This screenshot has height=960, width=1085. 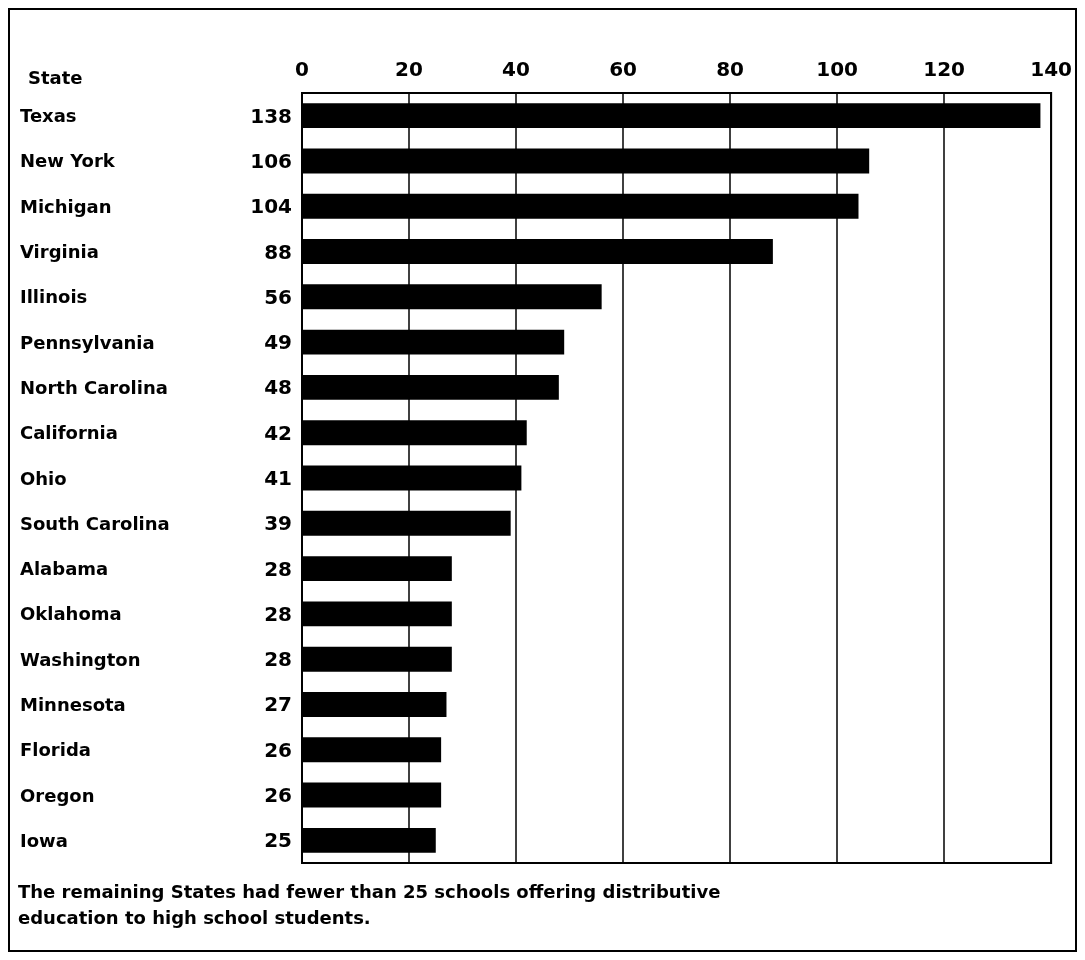 I want to click on y-tick-label: Texas, so click(x=48, y=116).